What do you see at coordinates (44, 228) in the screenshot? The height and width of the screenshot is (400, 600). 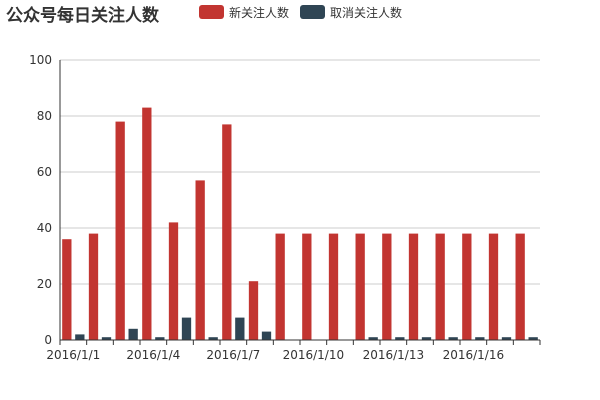 I see `y-tick-label: 40` at bounding box center [44, 228].